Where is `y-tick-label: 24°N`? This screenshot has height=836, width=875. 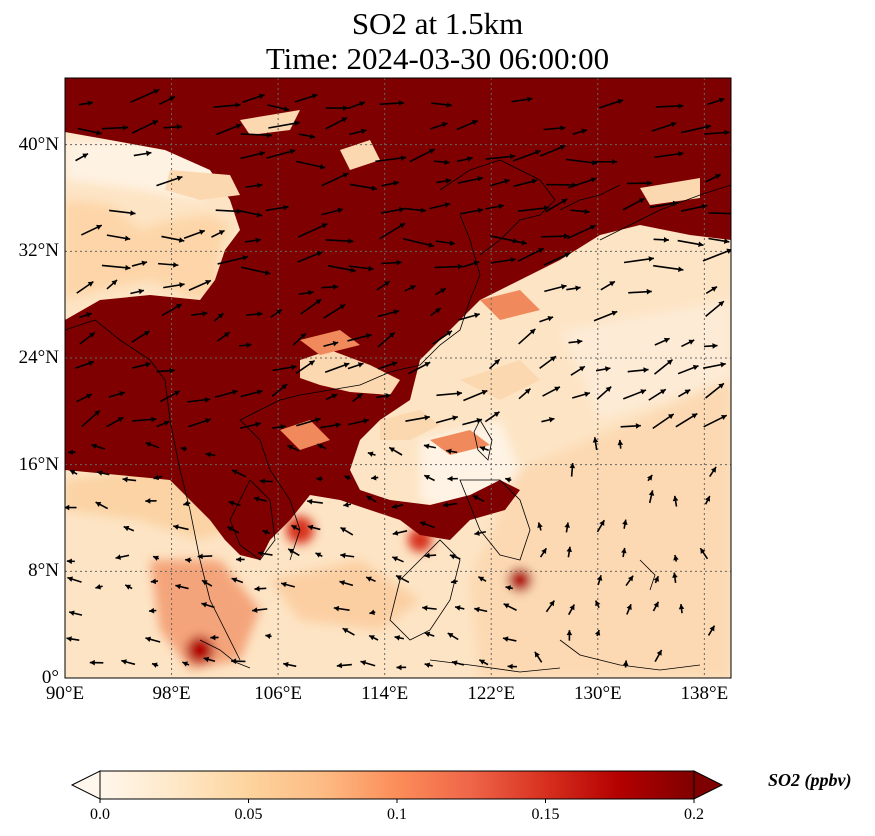
y-tick-label: 24°N is located at coordinates (38, 357).